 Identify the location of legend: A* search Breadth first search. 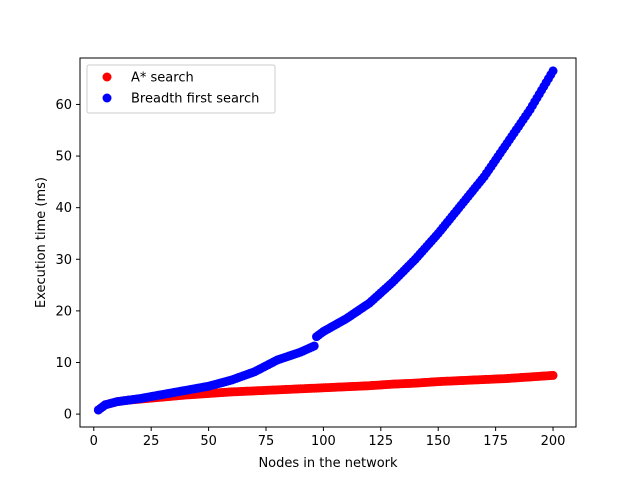
(181, 89).